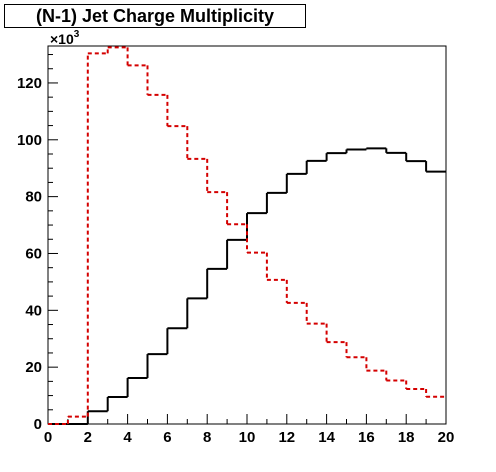  Describe the element at coordinates (33, 253) in the screenshot. I see `y-tick-label: 60` at that location.